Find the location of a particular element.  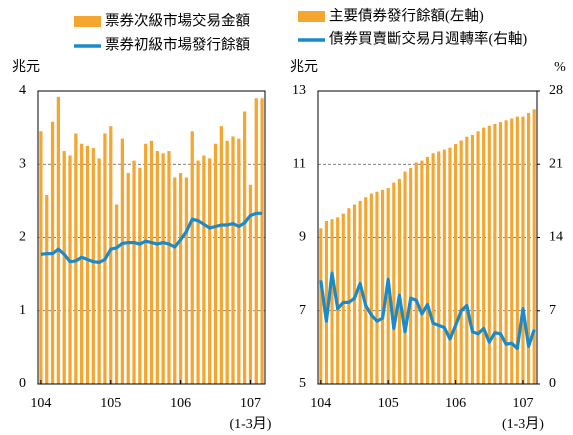

y-tick-label: 7 is located at coordinates (302, 310).